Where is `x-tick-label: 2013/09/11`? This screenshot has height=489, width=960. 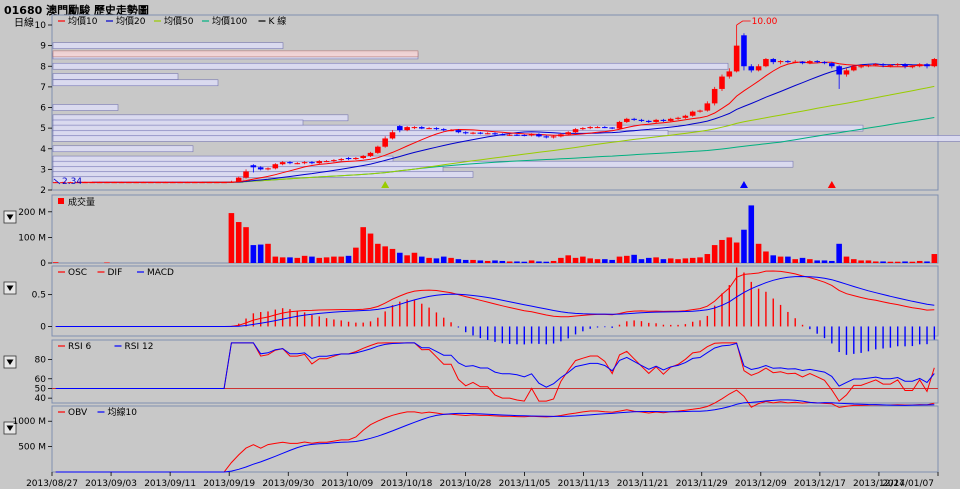
x-tick-label: 2013/09/11 is located at coordinates (170, 484).